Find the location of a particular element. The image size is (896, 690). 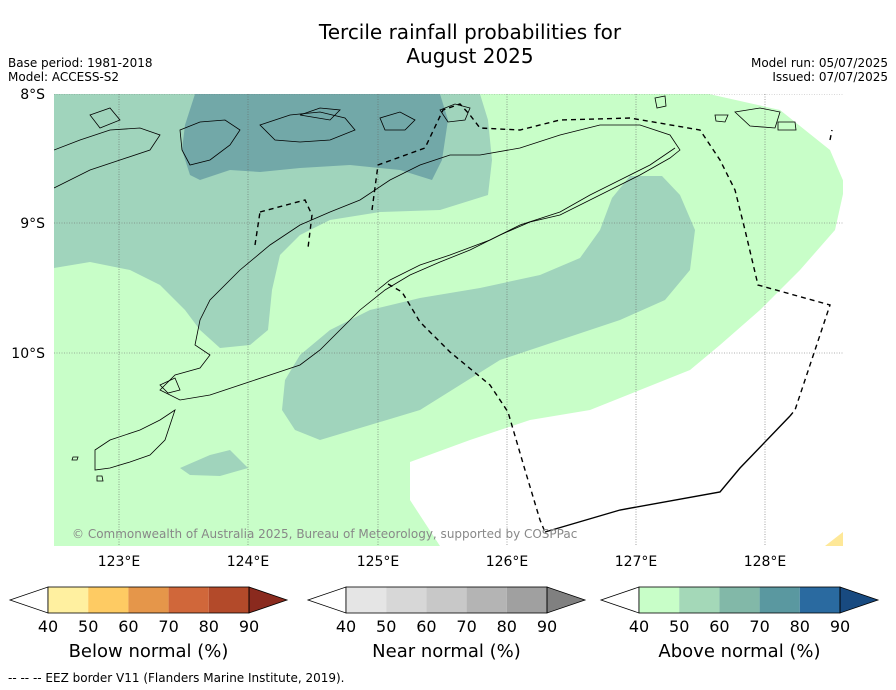

lat-label-9s: 9°S is located at coordinates (32, 224).